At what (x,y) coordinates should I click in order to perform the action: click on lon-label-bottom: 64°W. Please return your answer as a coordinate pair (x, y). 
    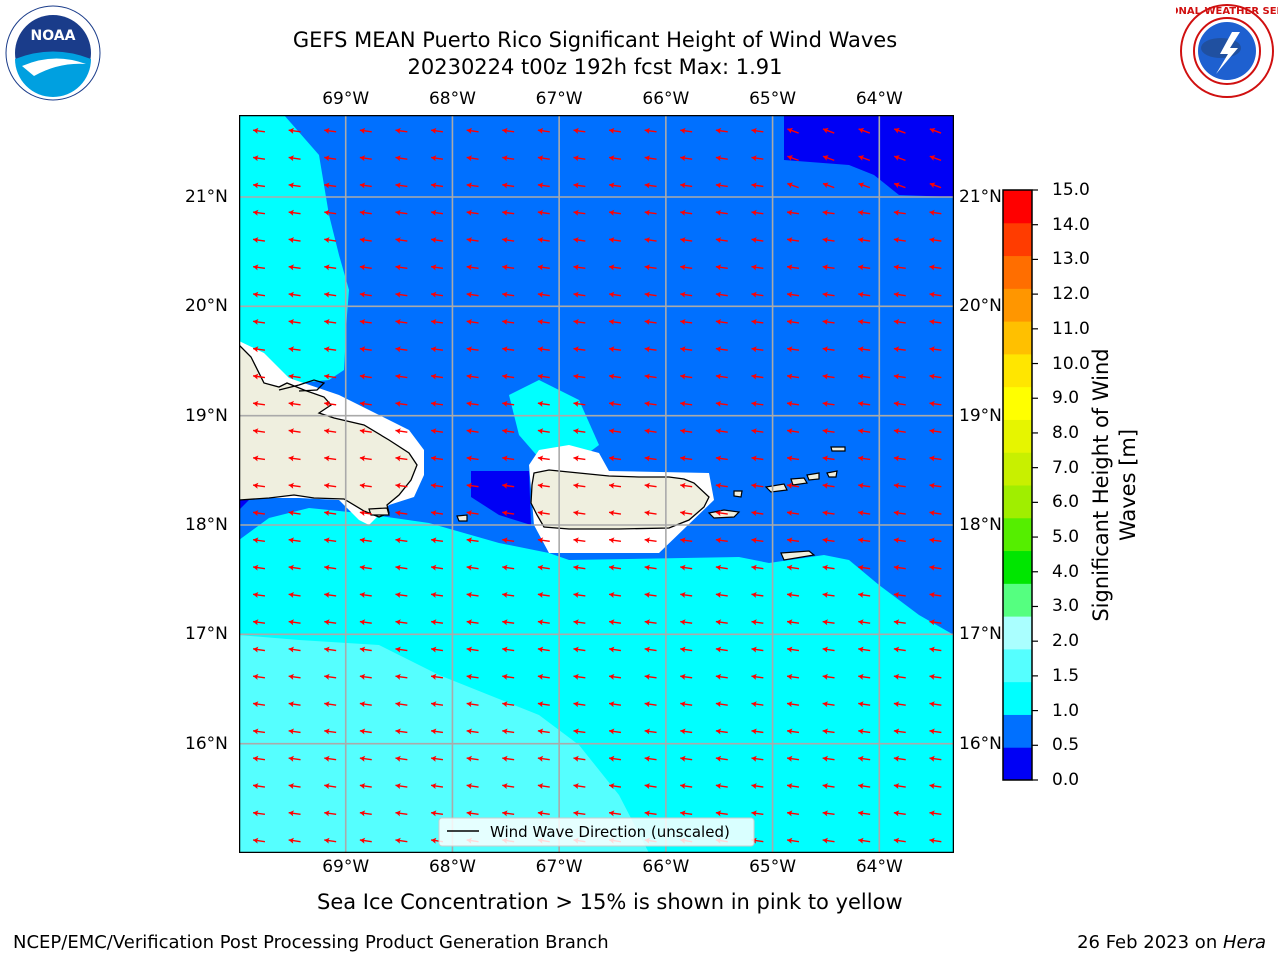
    Looking at the image, I should click on (879, 867).